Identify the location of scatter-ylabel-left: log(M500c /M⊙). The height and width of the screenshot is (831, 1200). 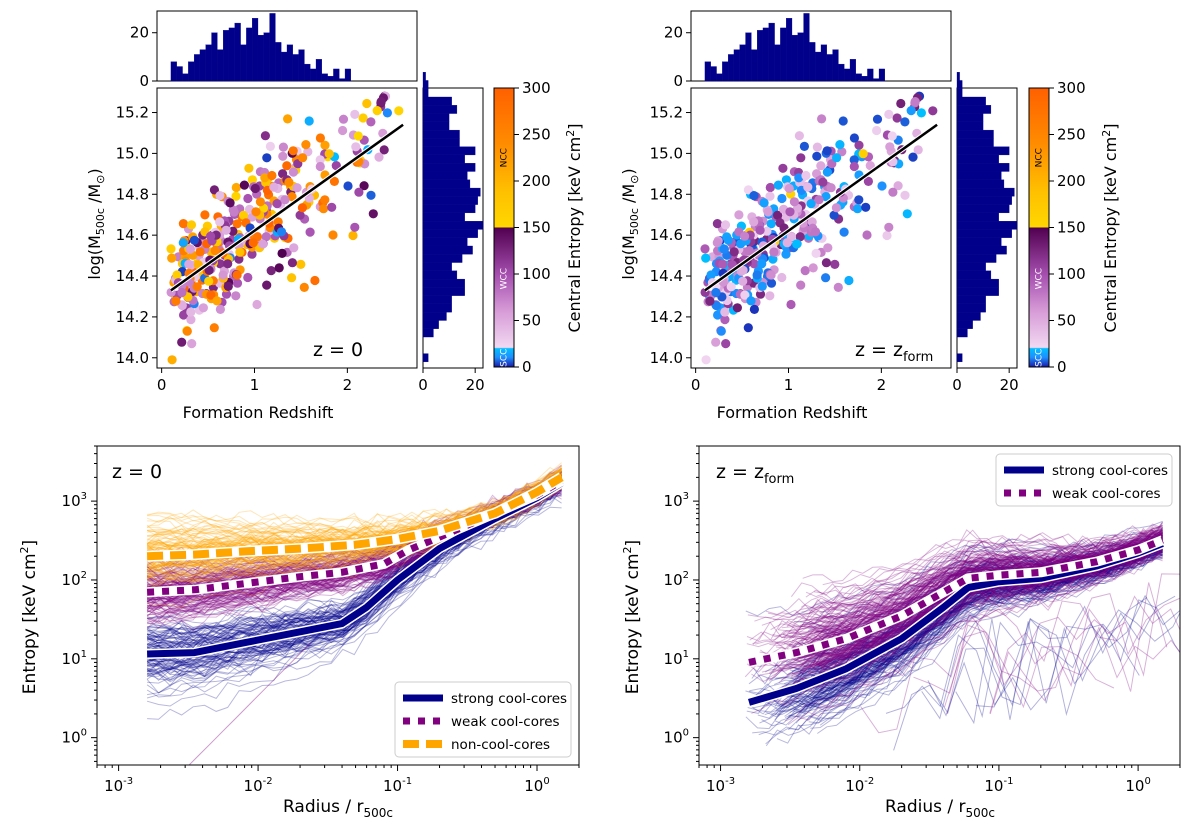
(96, 223).